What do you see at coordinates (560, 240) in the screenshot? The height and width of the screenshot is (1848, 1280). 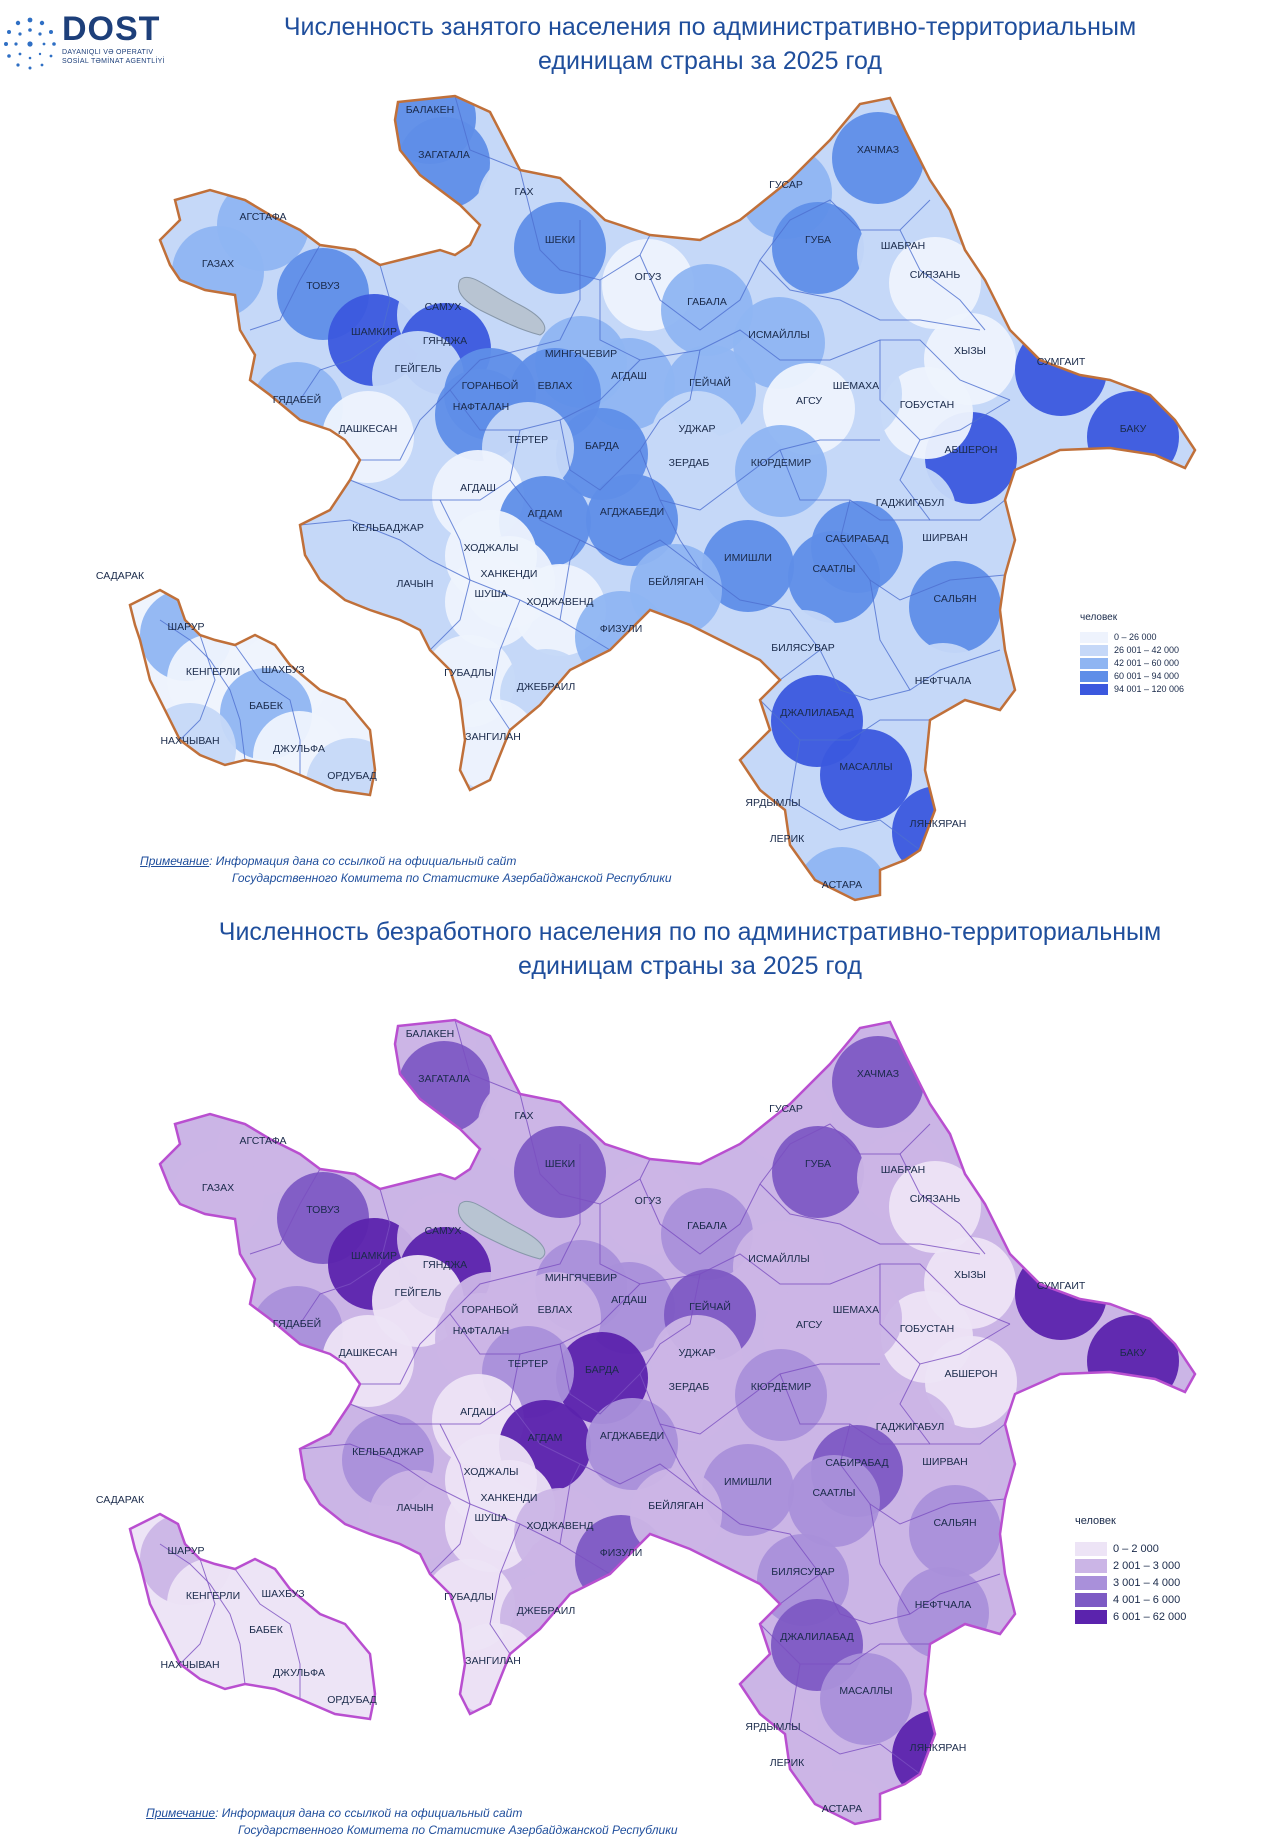 I see `region-label: ШЕКИ` at bounding box center [560, 240].